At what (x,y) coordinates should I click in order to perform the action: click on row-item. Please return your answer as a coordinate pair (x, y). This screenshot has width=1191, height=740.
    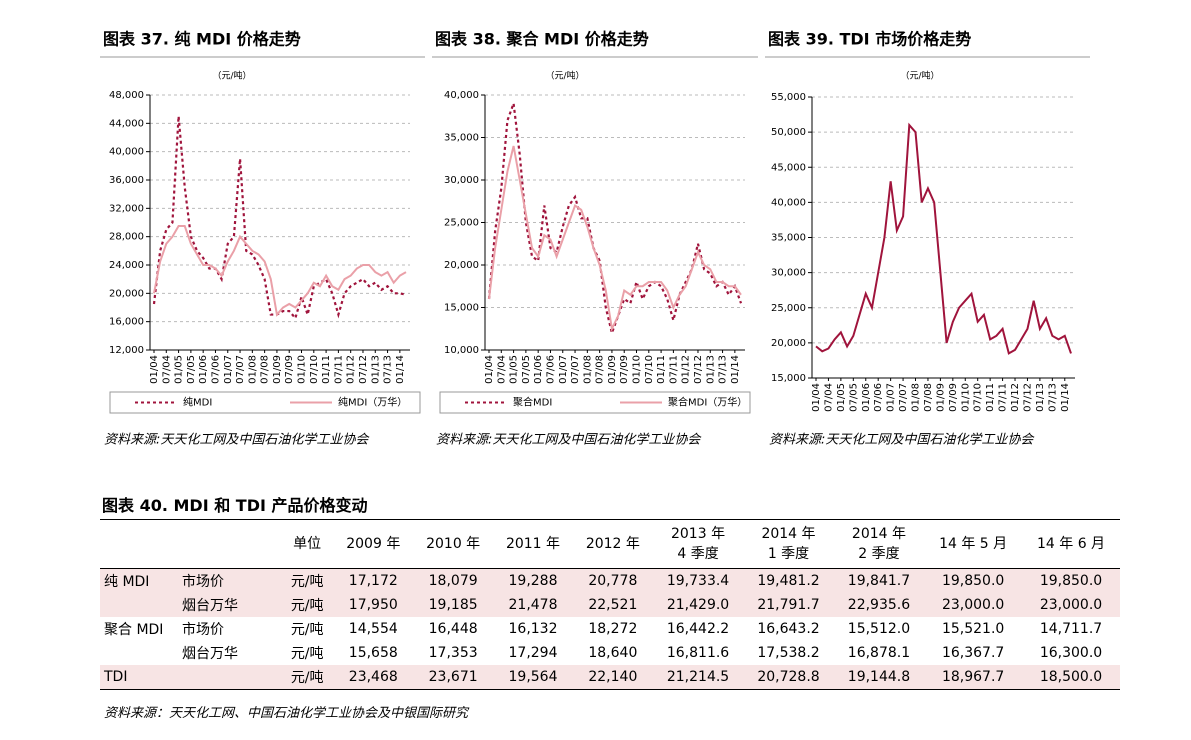
    Looking at the image, I should click on (229, 677).